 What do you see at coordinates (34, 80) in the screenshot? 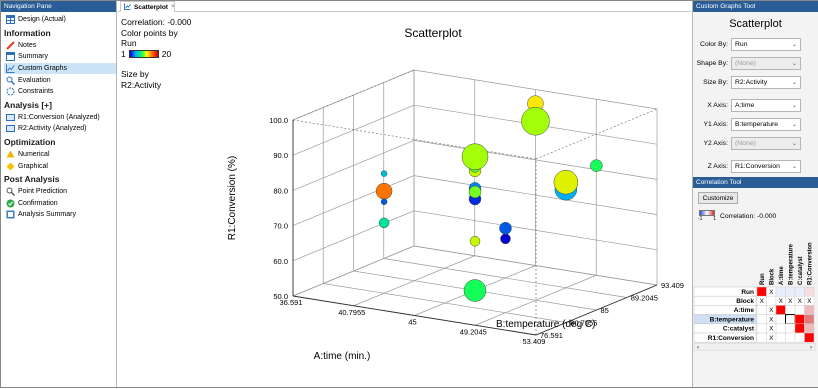
I see `nav-item-label: Evaluation` at bounding box center [34, 80].